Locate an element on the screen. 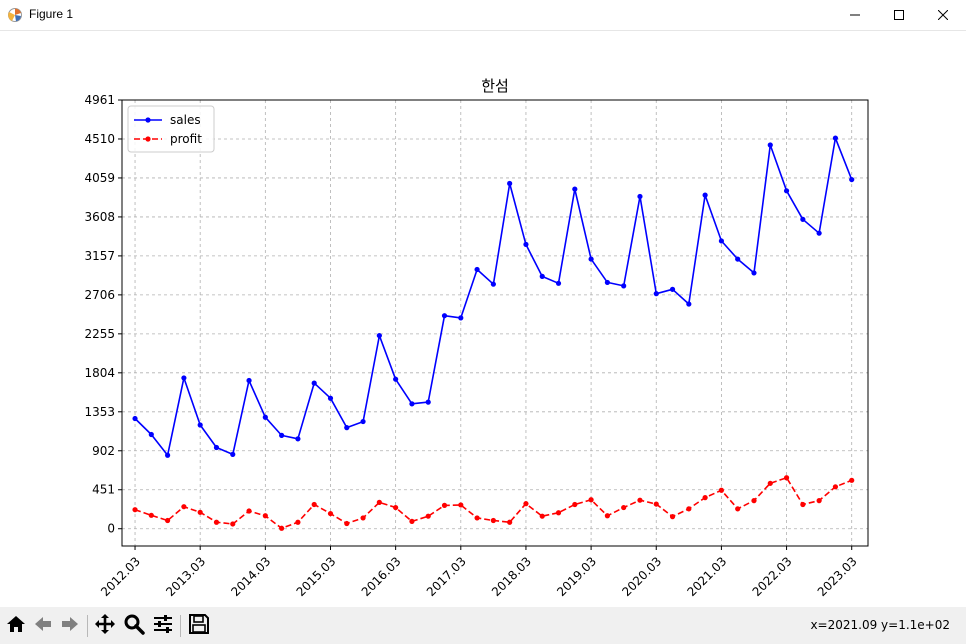  legend-label: profit is located at coordinates (186, 139).